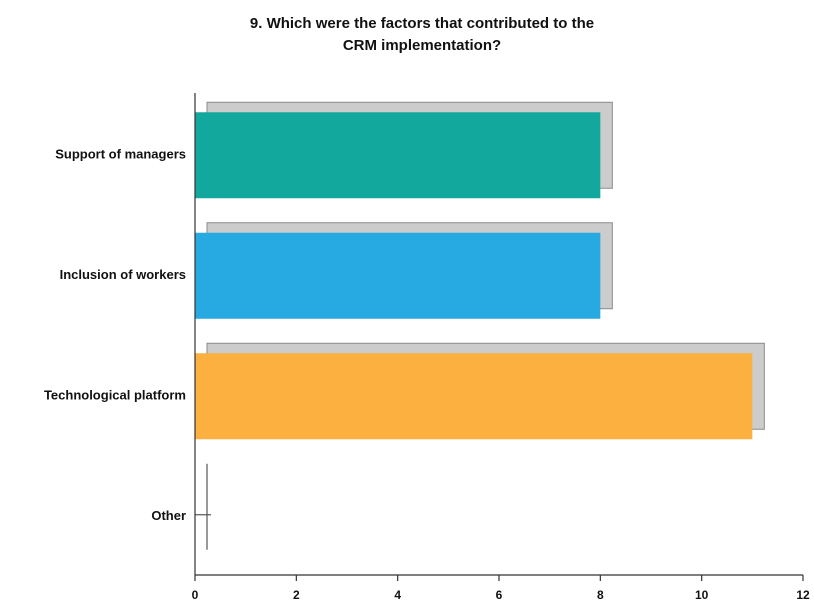  What do you see at coordinates (296, 595) in the screenshot?
I see `x-tick-label-2: 2` at bounding box center [296, 595].